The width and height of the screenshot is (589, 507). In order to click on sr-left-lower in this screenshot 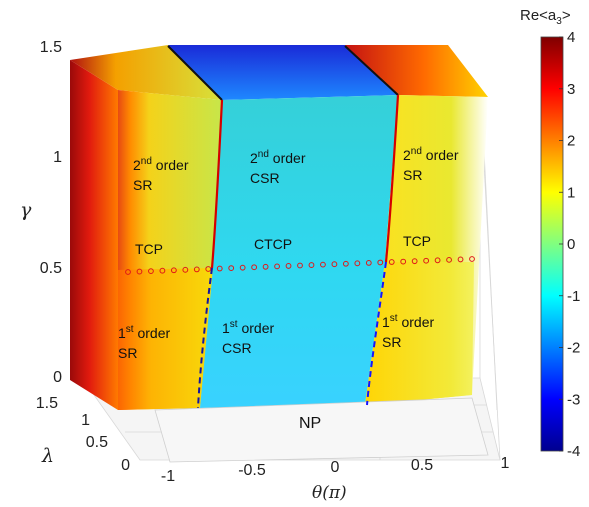, I will do `click(165, 339)`.